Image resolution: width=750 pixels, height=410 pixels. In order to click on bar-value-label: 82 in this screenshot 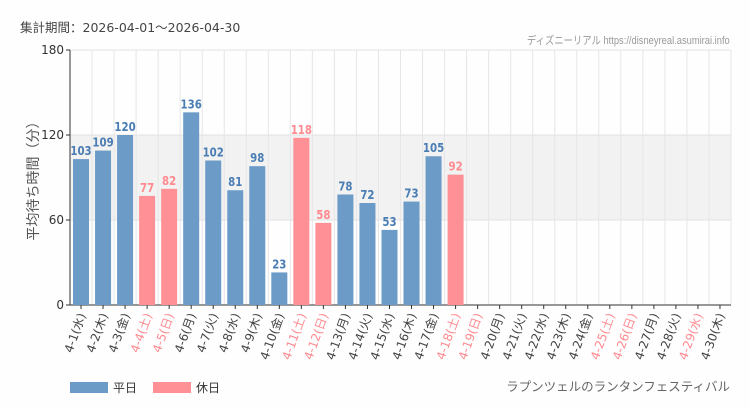, I will do `click(169, 181)`.